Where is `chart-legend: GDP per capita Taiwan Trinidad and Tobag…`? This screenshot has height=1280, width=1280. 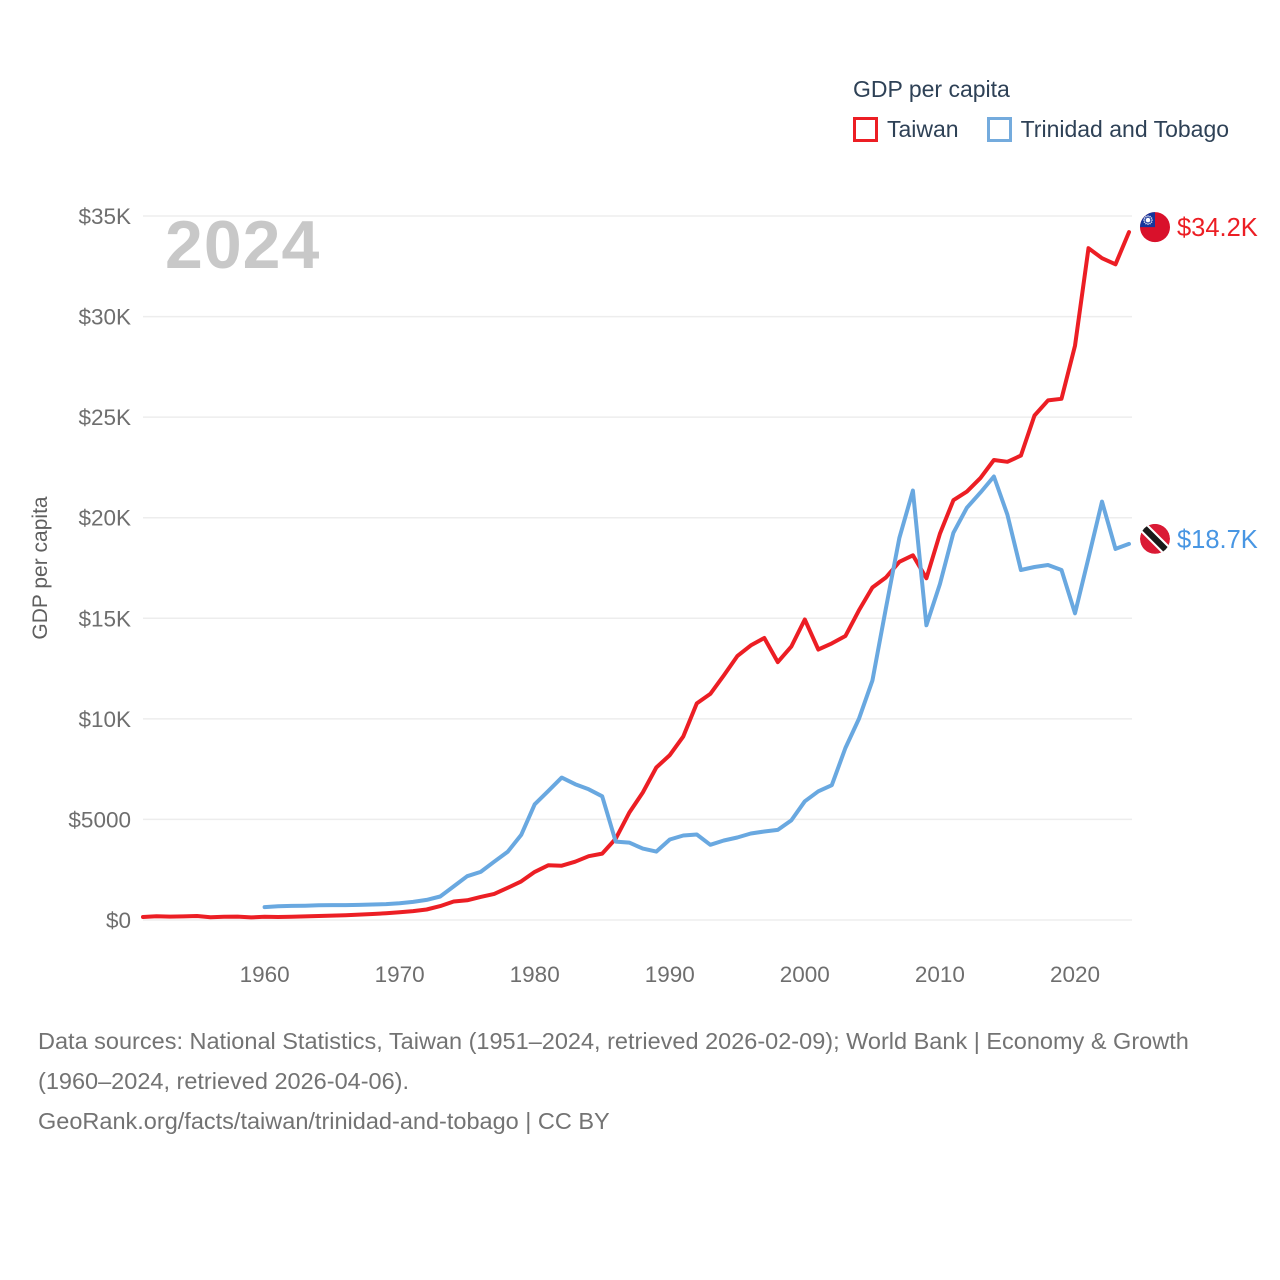 chart-legend: GDP per capita Taiwan Trinidad and Tobag… is located at coordinates (1041, 109).